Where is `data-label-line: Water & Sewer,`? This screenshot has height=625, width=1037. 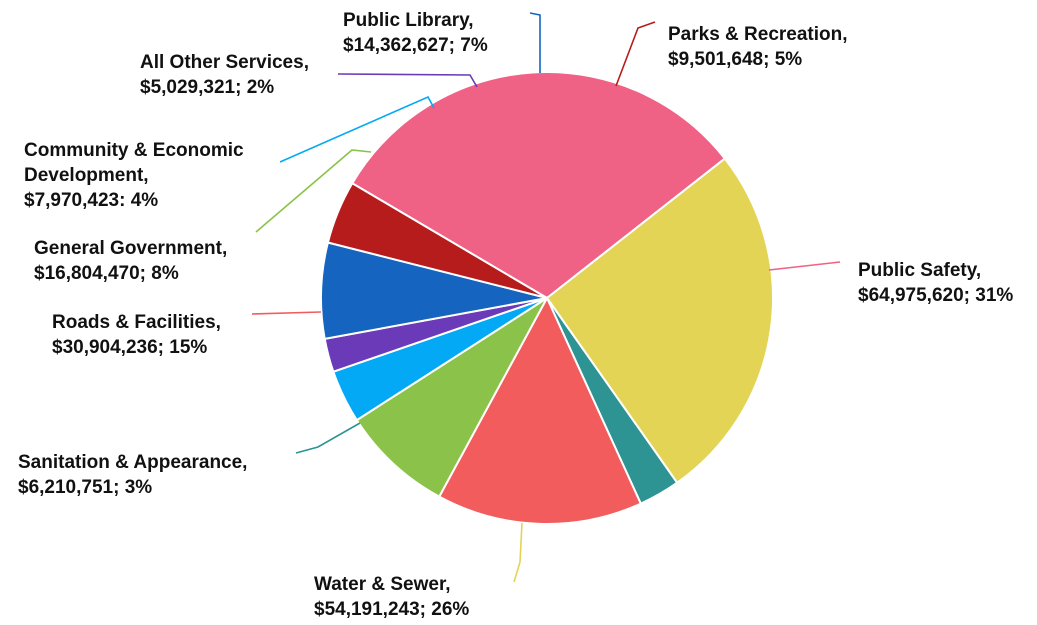
data-label-line: Water & Sewer, is located at coordinates (382, 584).